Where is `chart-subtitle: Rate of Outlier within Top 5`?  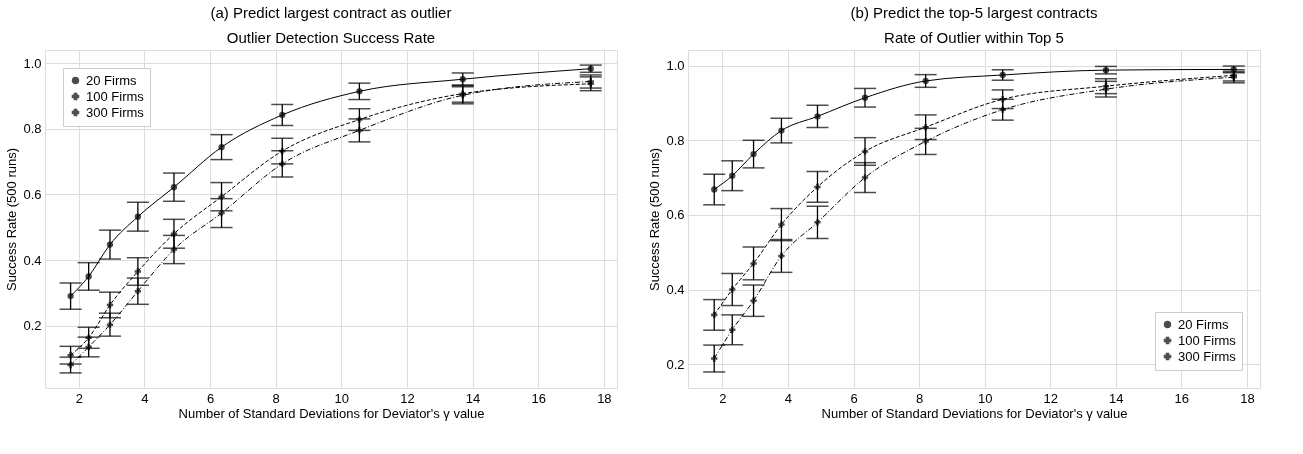
chart-subtitle: Rate of Outlier within Top 5 is located at coordinates (974, 37).